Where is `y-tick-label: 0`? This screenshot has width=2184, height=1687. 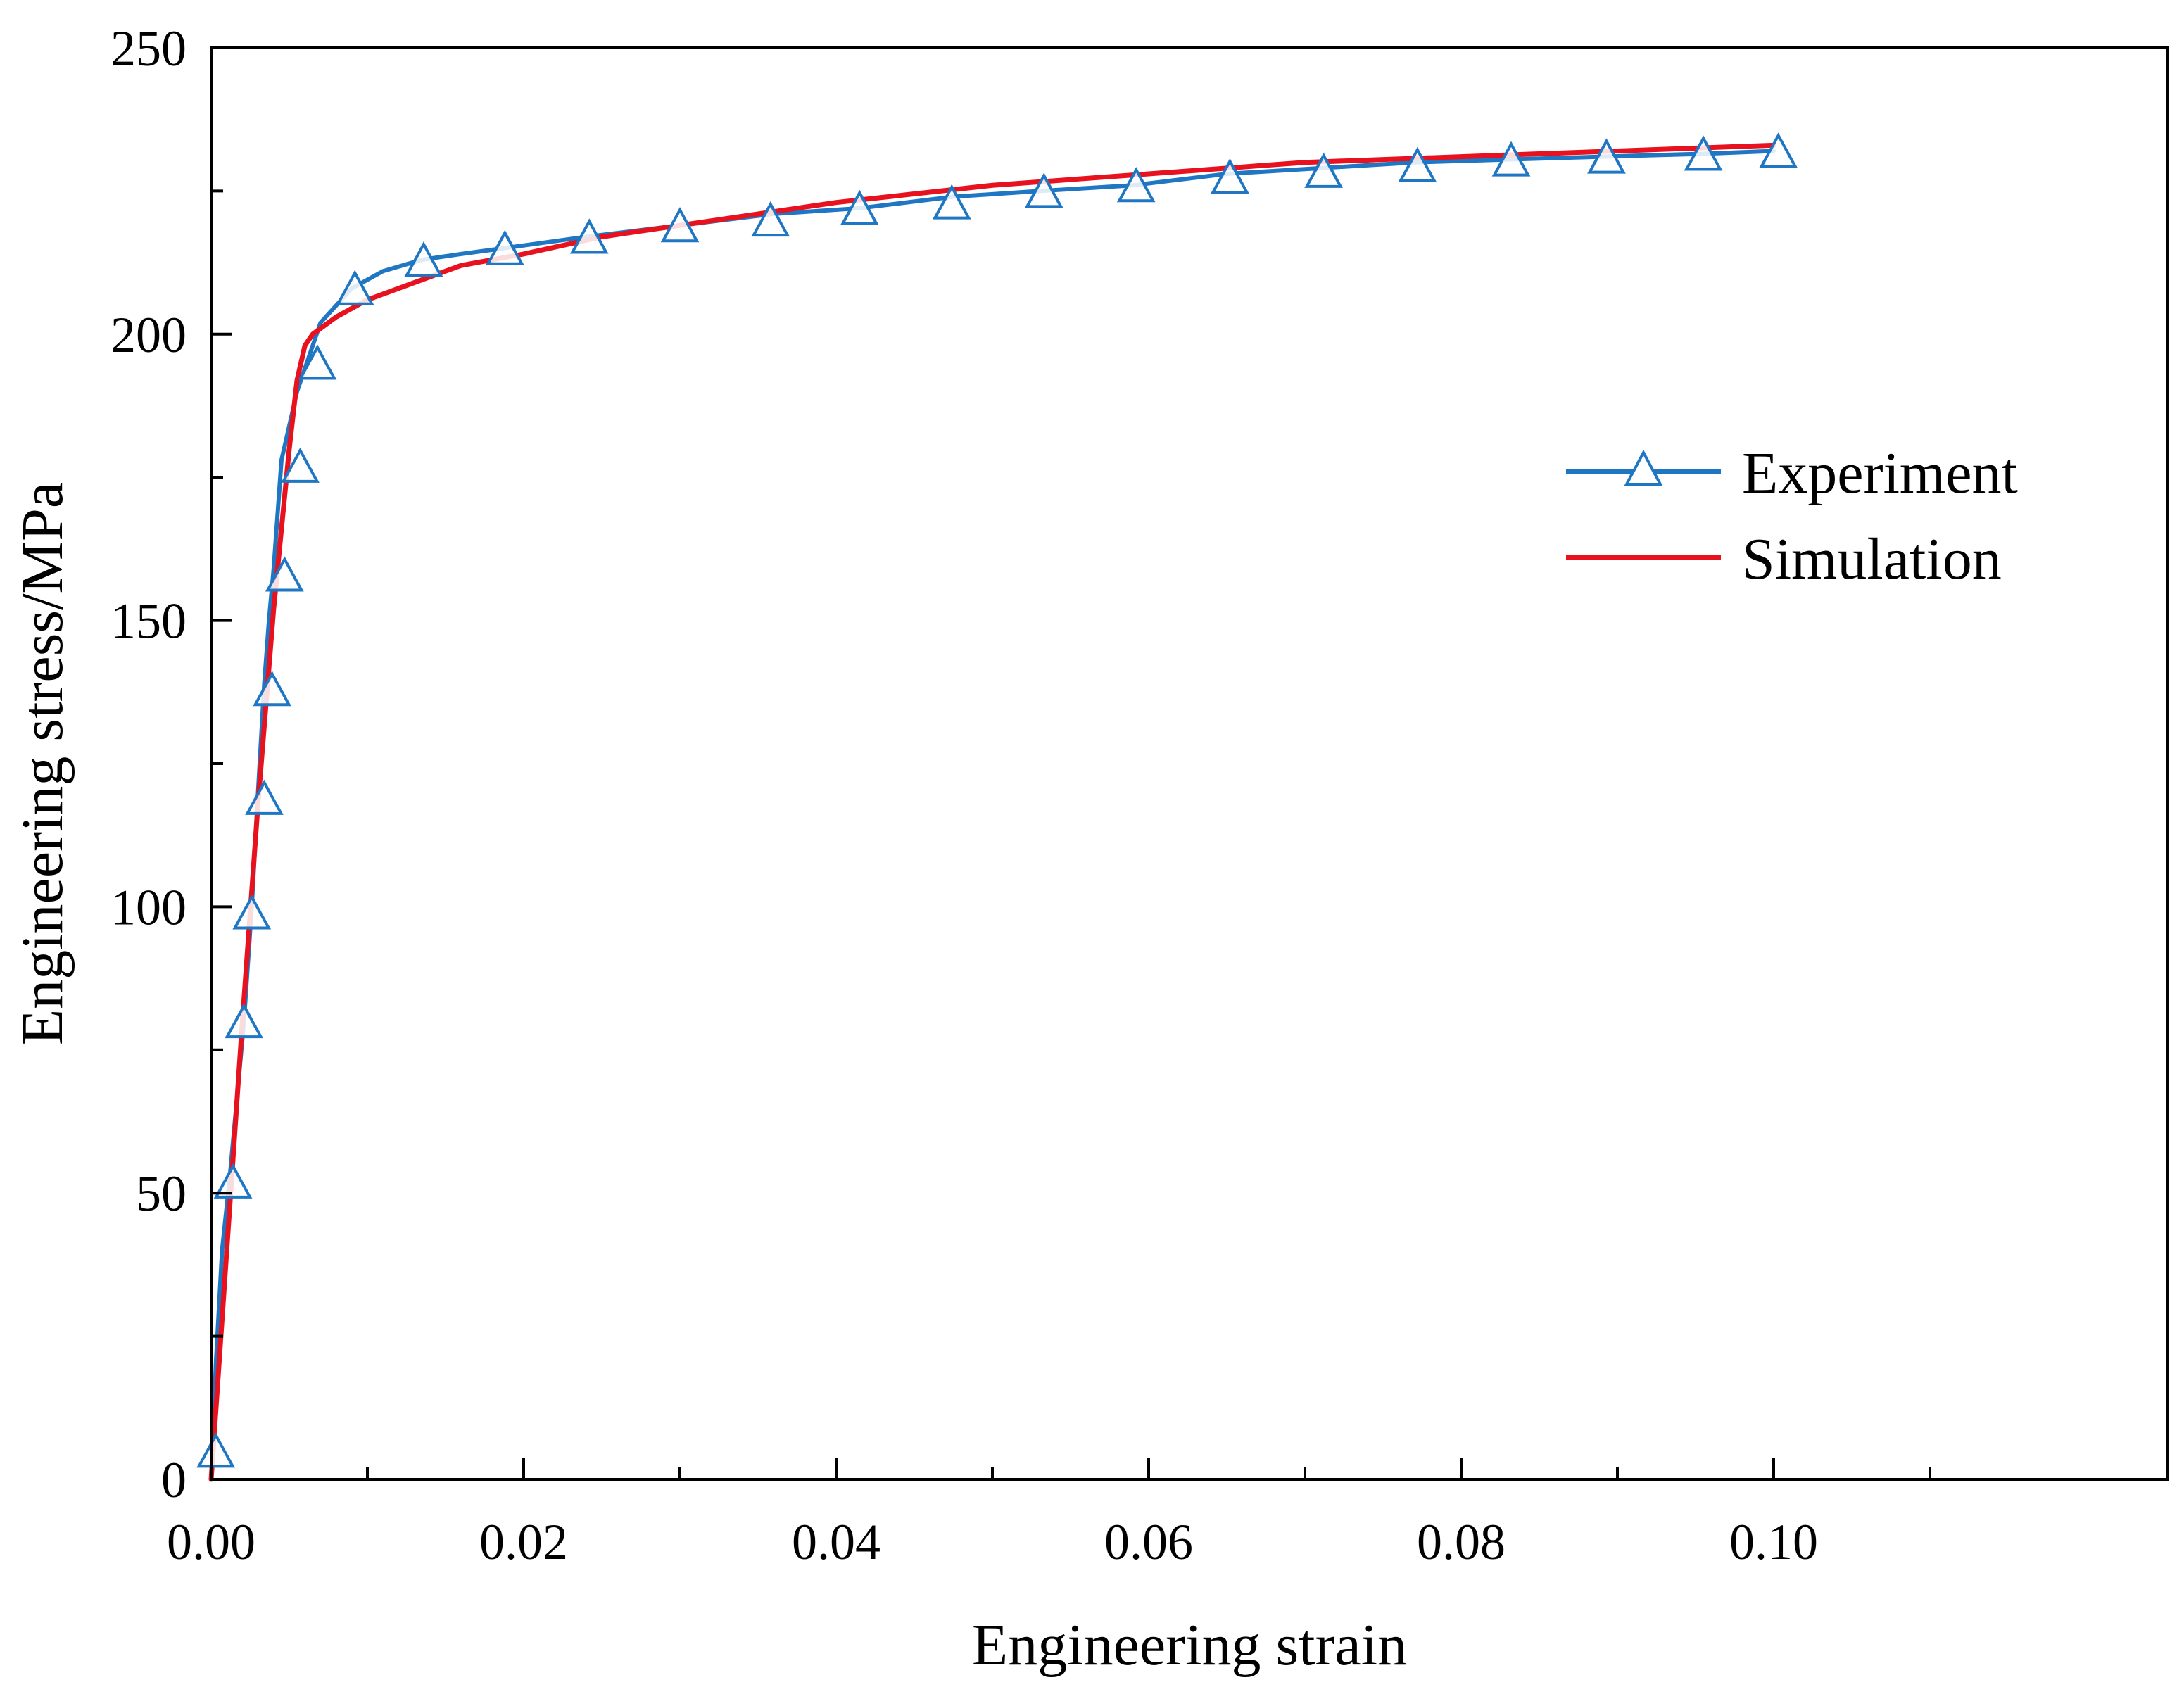
y-tick-label: 0 is located at coordinates (174, 1480).